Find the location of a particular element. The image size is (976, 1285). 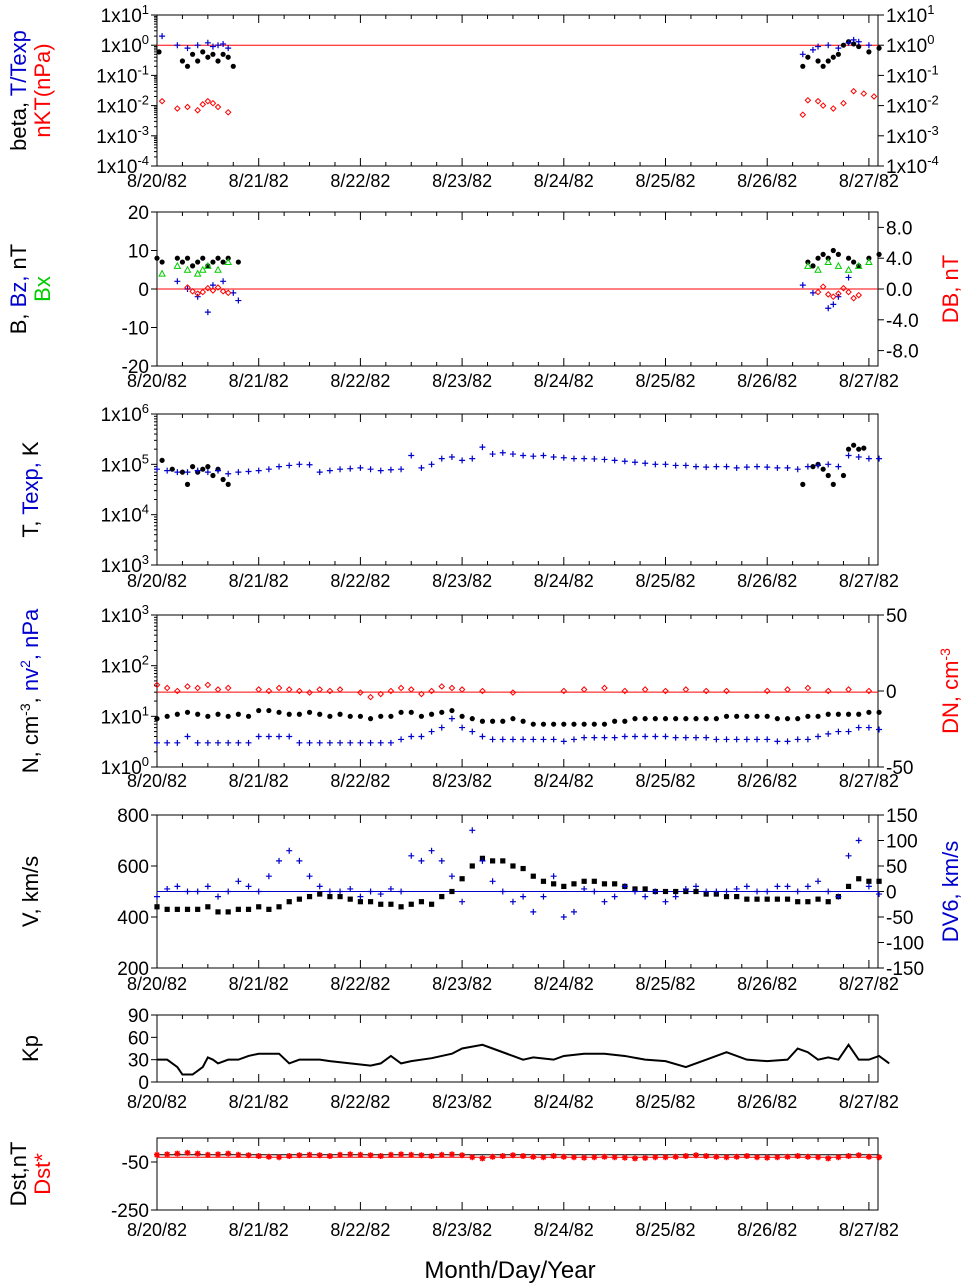

x-tick-label: 8/21/82 is located at coordinates (259, 181).